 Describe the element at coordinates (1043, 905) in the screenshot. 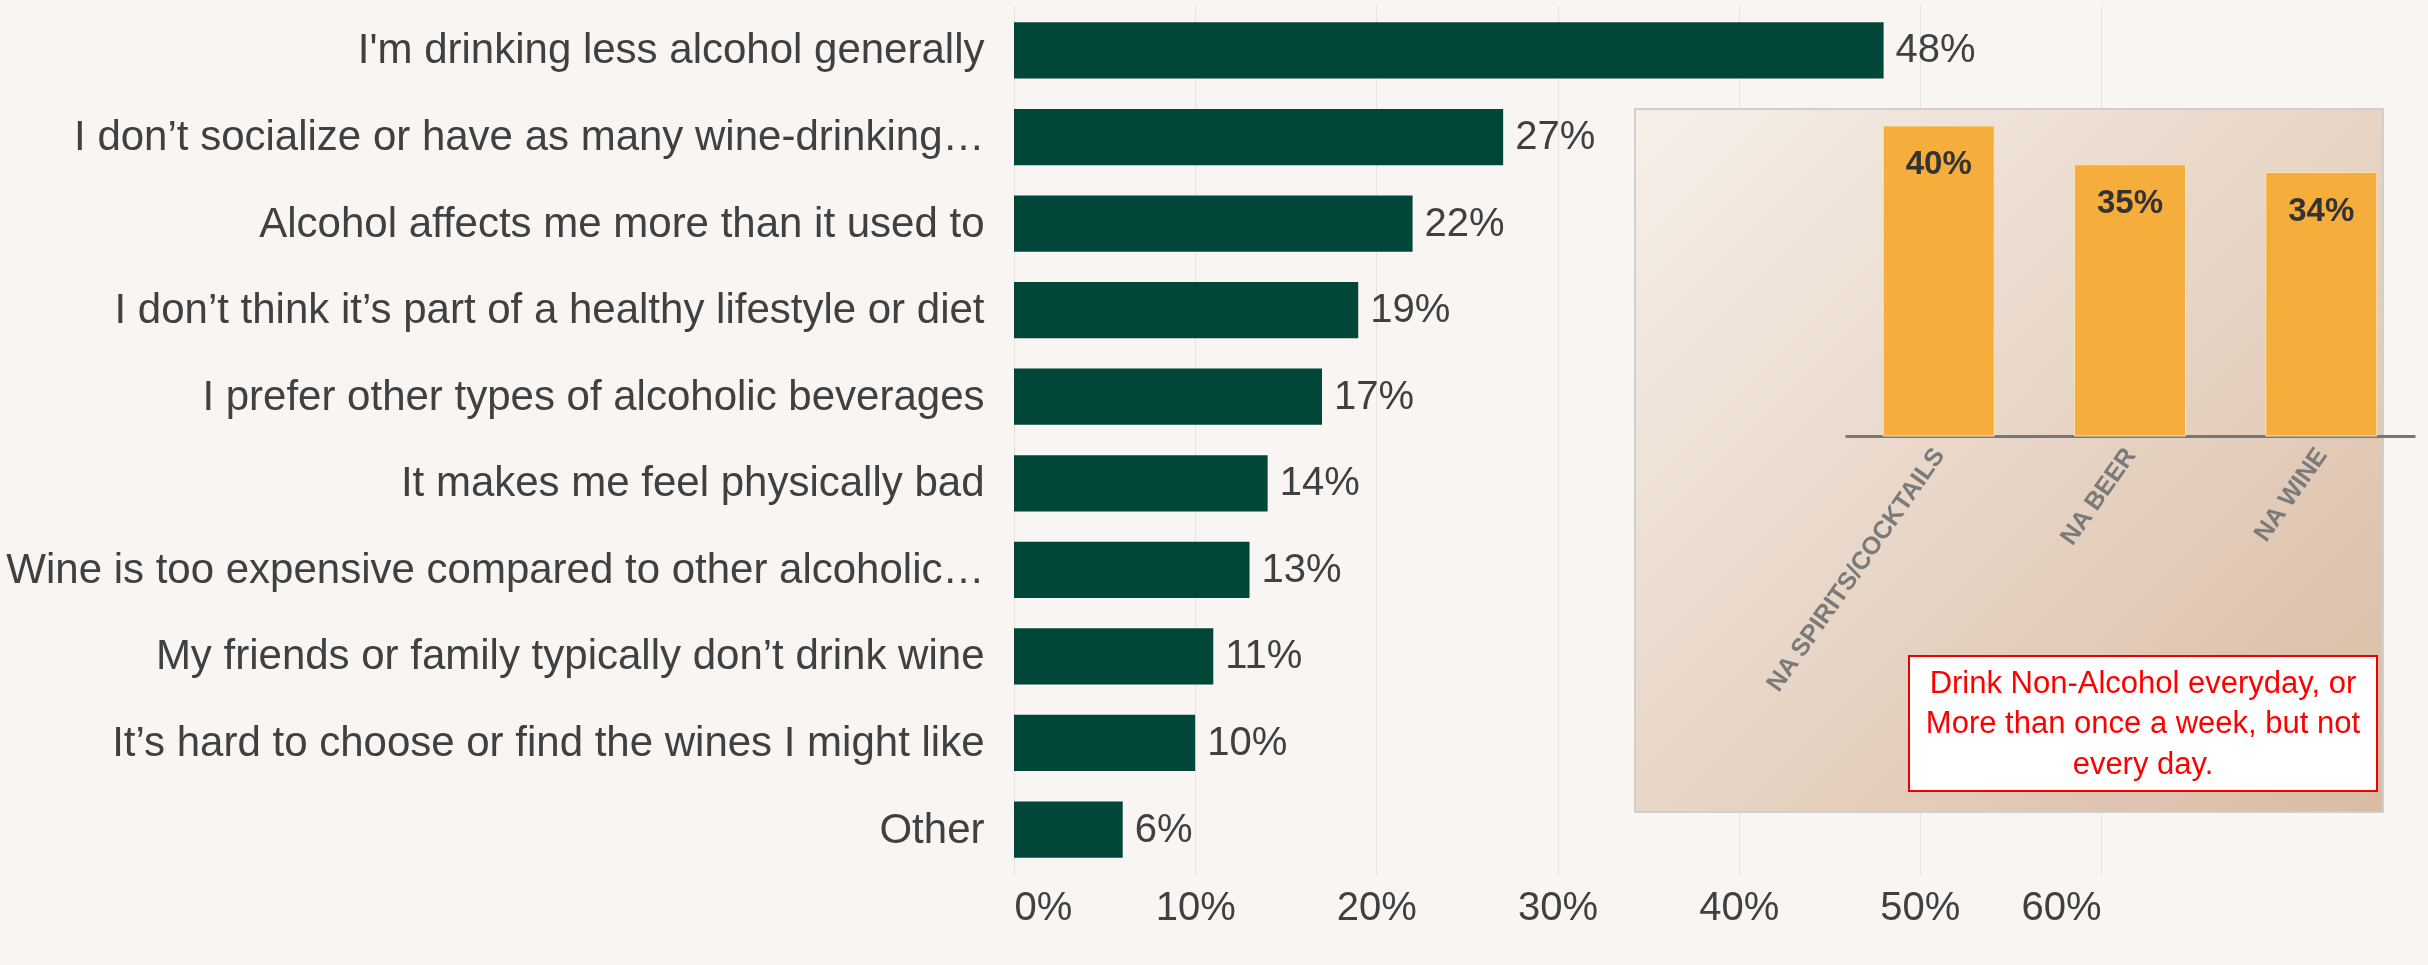

I see `x-tick-label: 0%` at that location.